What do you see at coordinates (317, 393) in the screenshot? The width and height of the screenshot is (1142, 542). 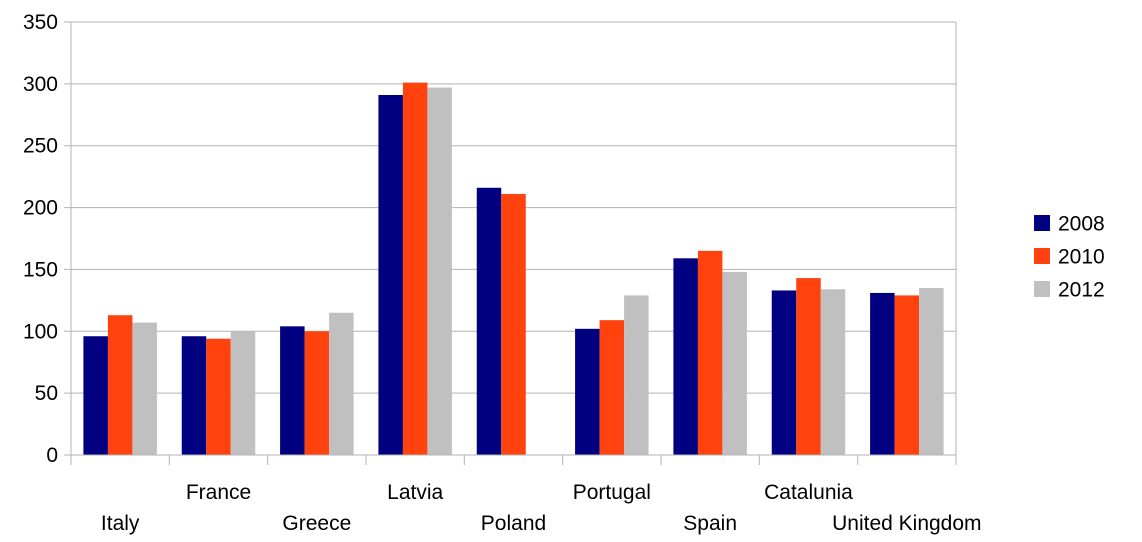 I see `bar-2010-greece` at bounding box center [317, 393].